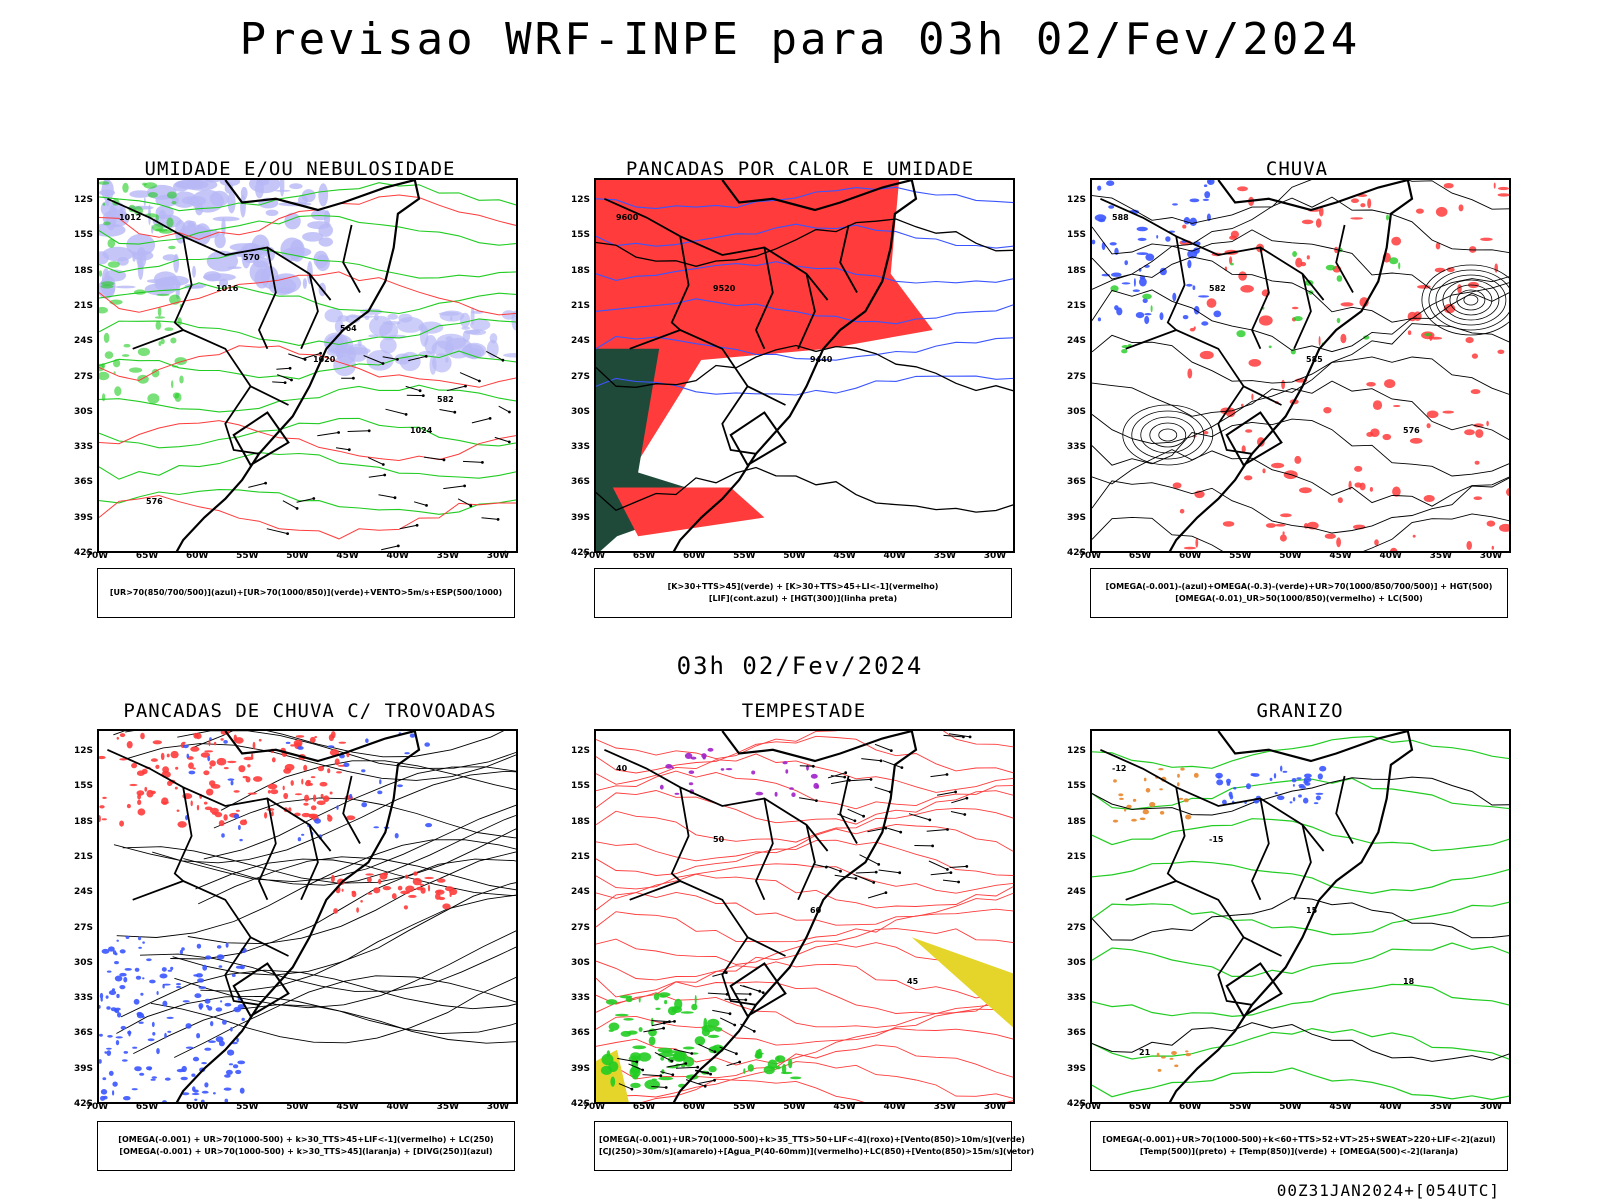 The height and width of the screenshot is (1200, 1600). I want to click on lc850-red-contour, so click(804, 1047).